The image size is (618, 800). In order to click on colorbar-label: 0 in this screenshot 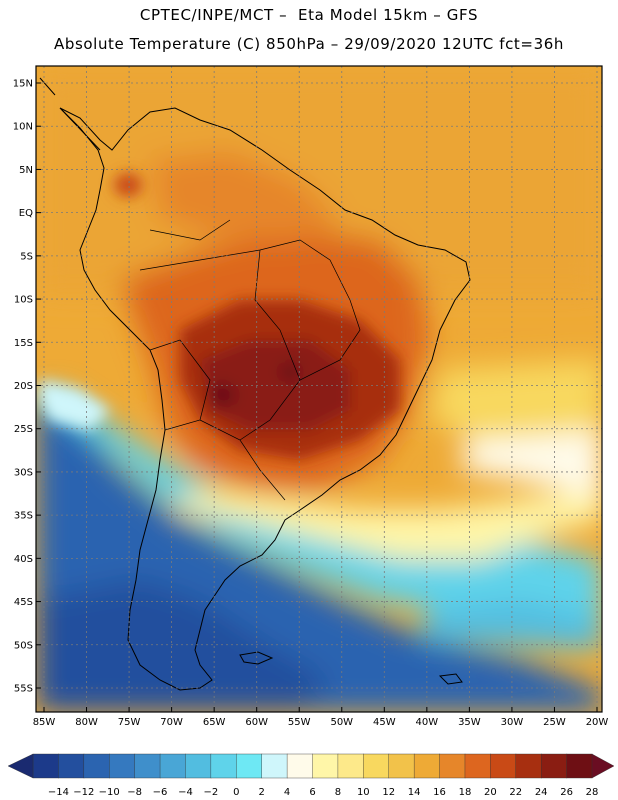, I will do `click(236, 792)`.